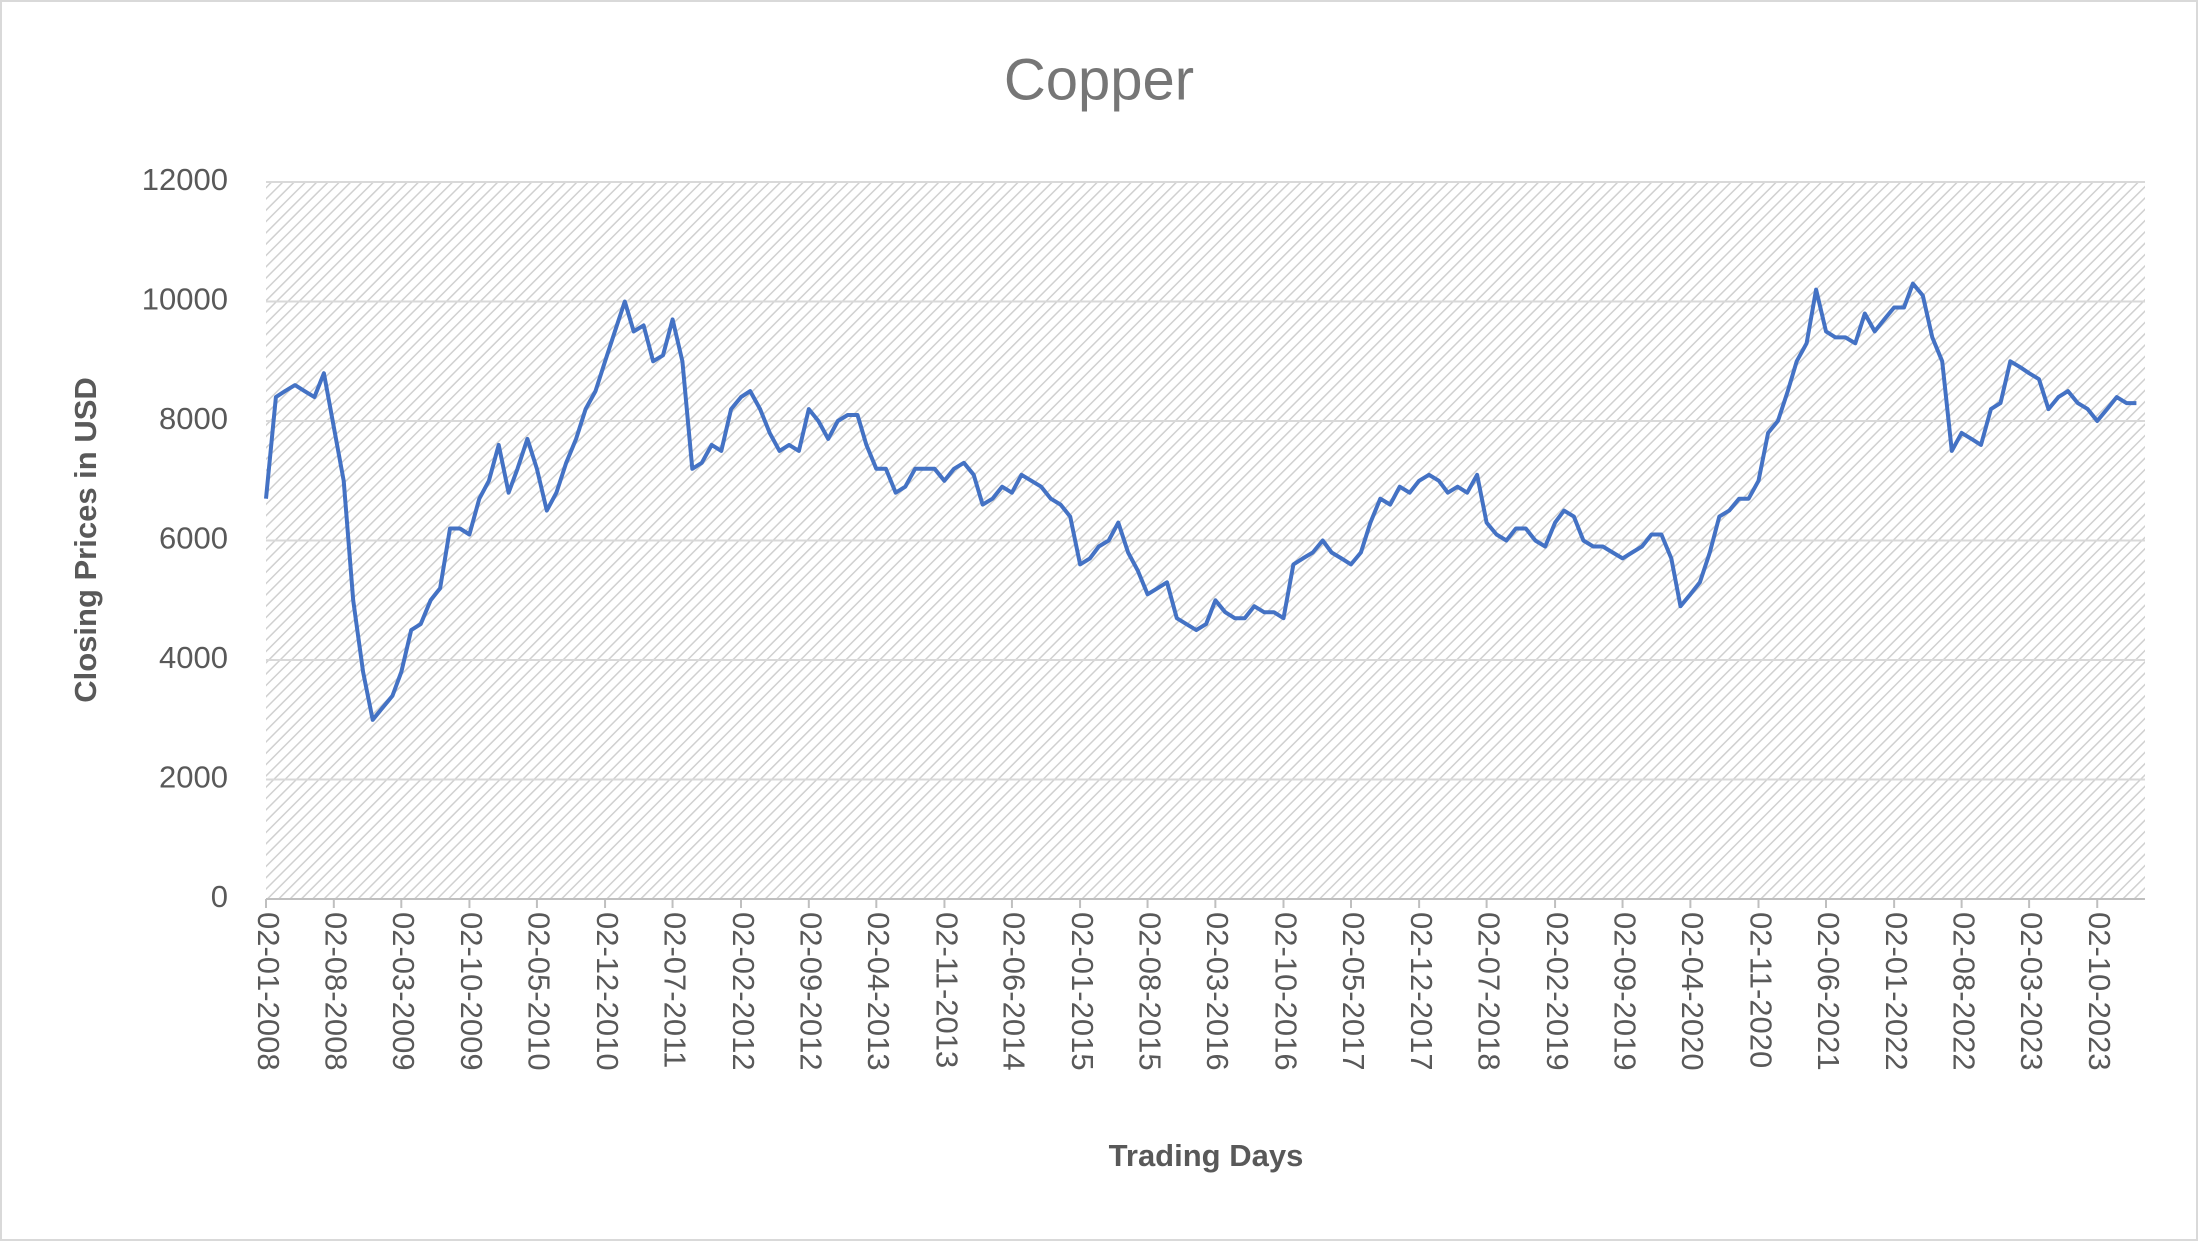 The height and width of the screenshot is (1241, 2198). Describe the element at coordinates (1963, 991) in the screenshot. I see `x-tick-label: 02-08-2022` at that location.